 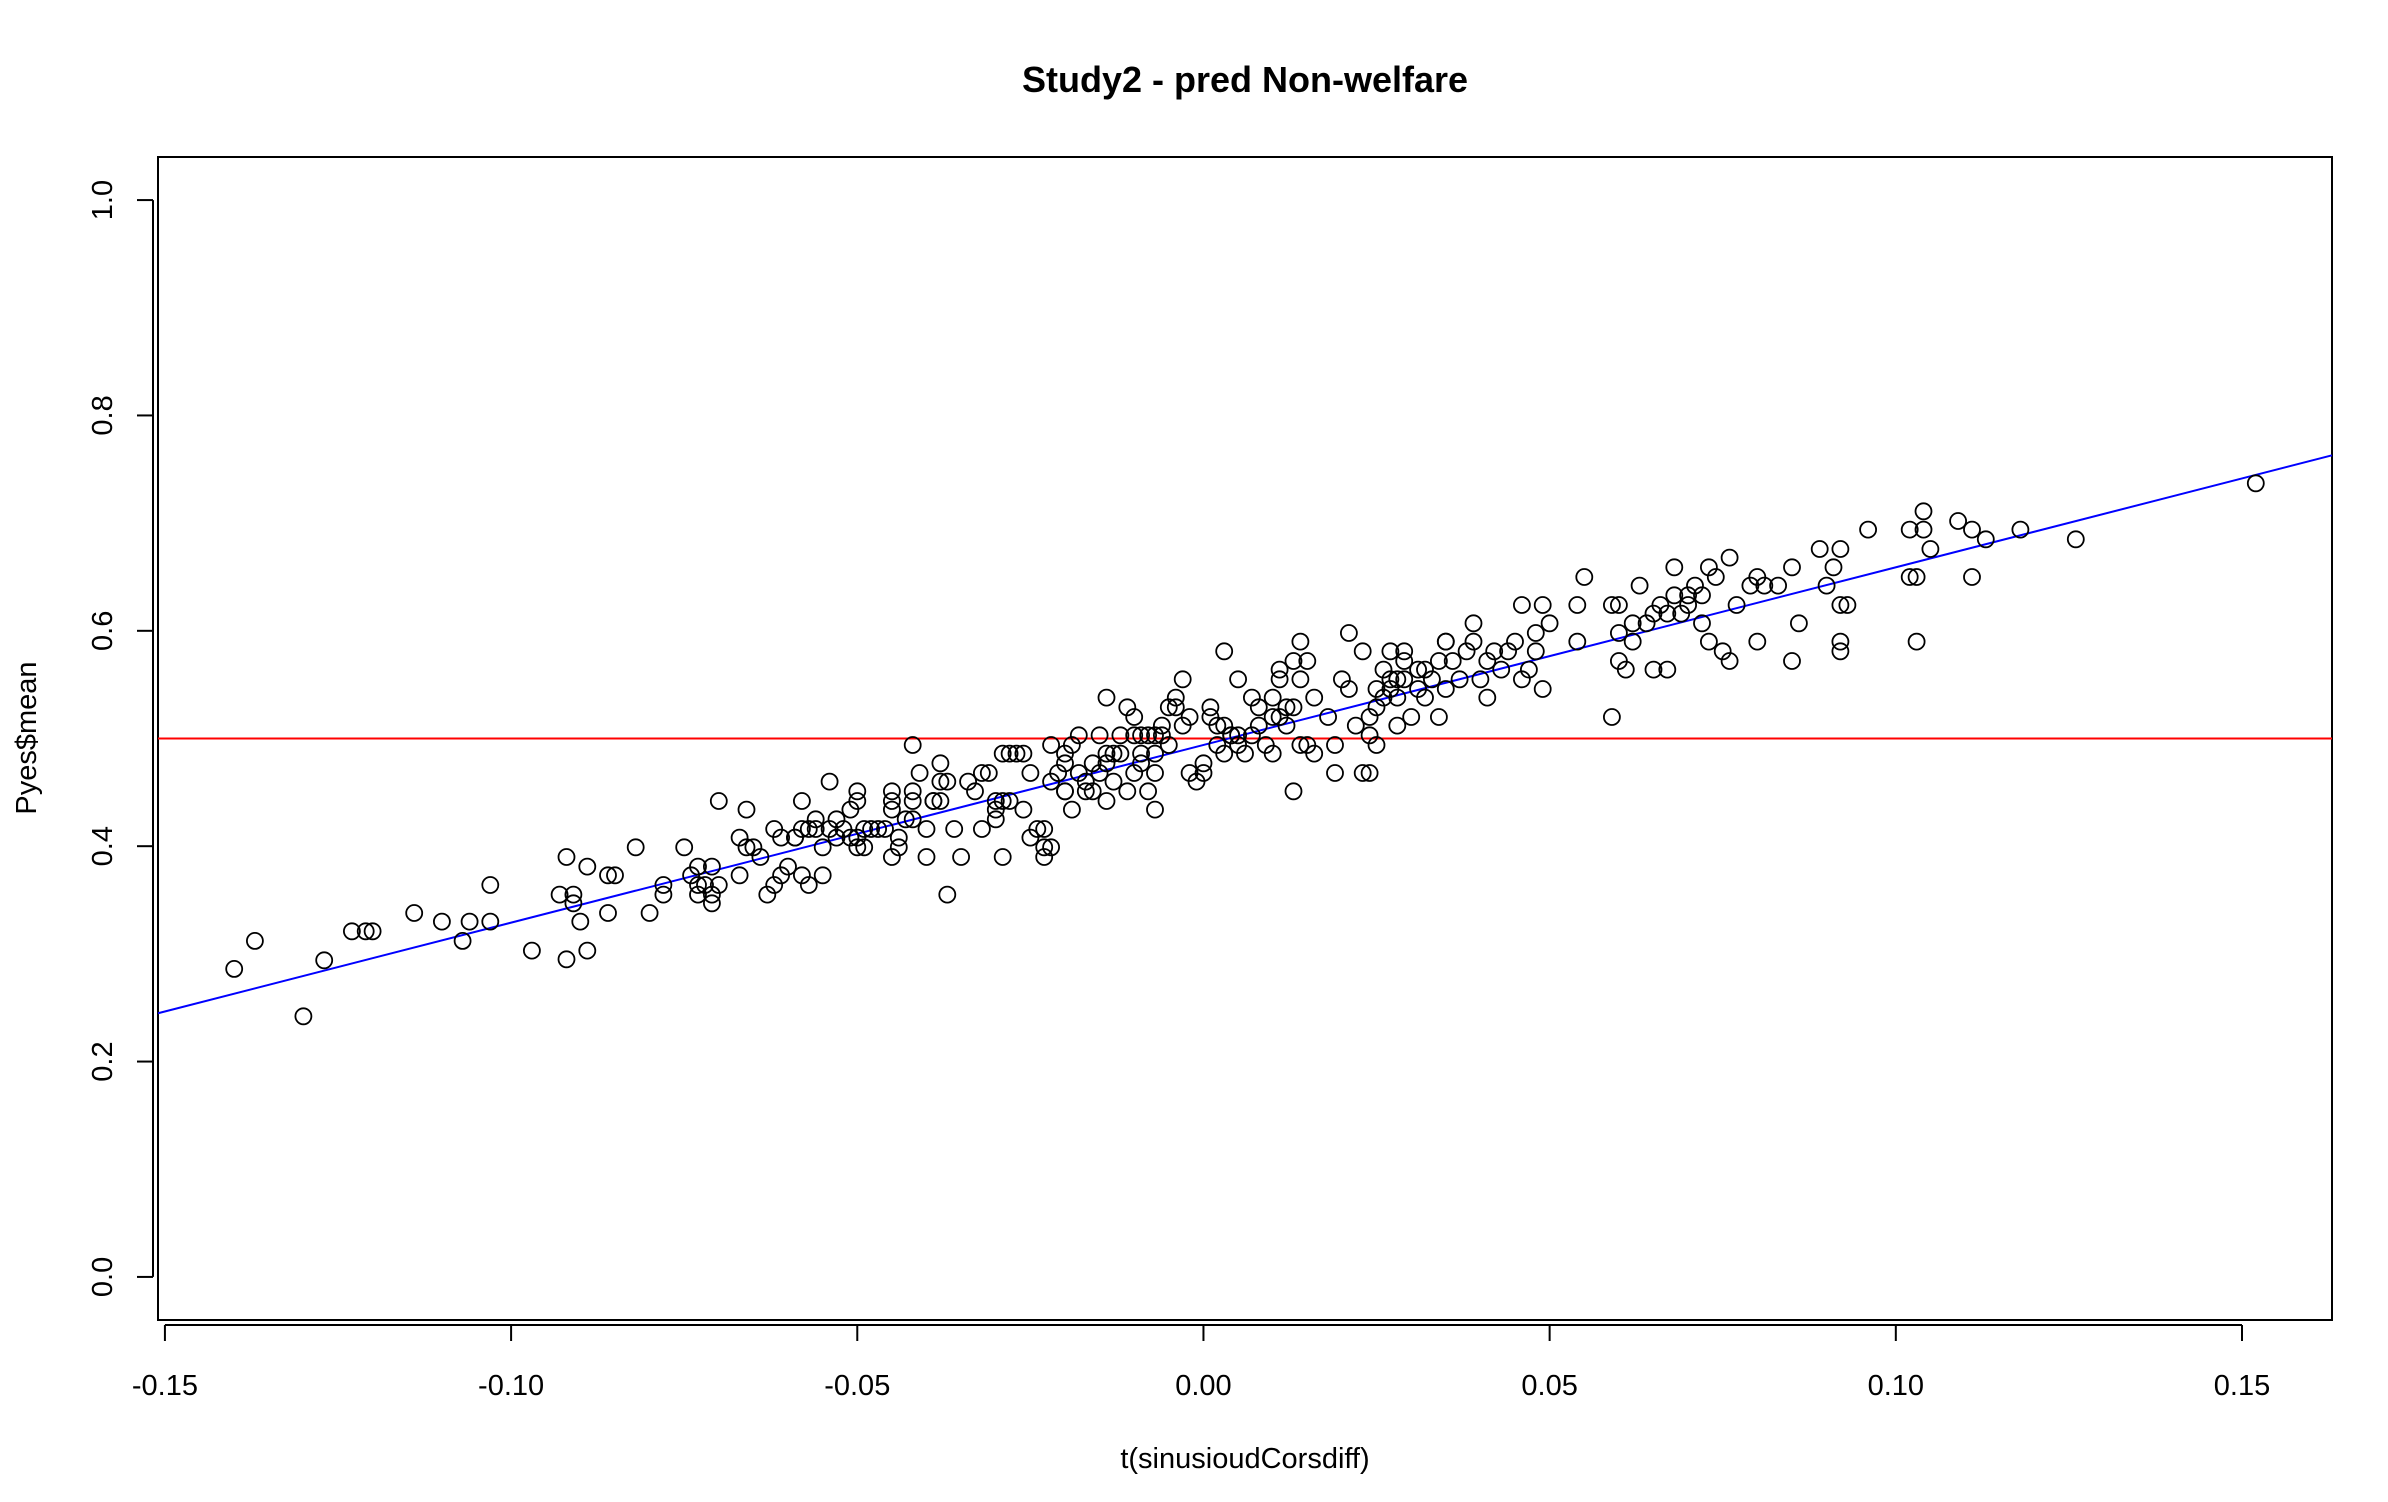 What do you see at coordinates (1201, 1363) in the screenshot?
I see `x-axis: -0.15 -0.10 -0.05 0.00 0.05 0.10 0.15` at bounding box center [1201, 1363].